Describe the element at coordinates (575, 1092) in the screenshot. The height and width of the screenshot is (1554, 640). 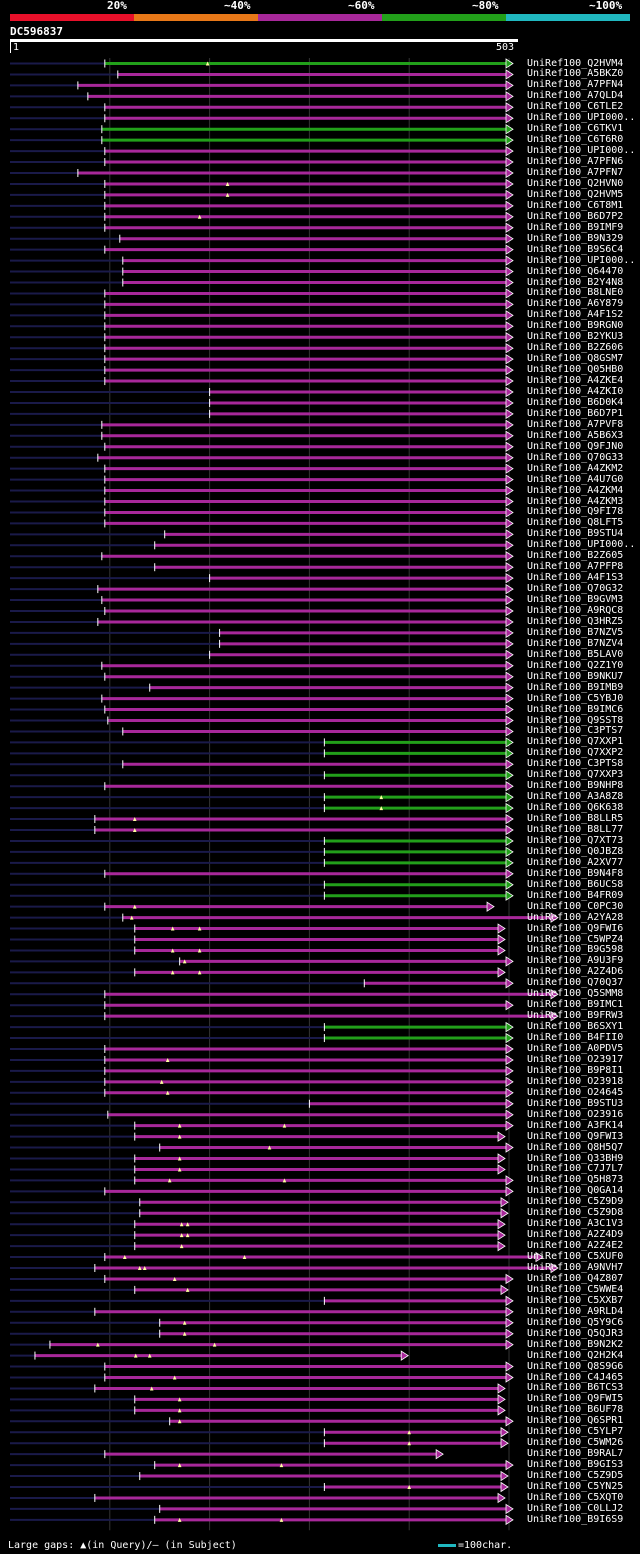
I see `hit-label: UniRef100_O24645` at that location.